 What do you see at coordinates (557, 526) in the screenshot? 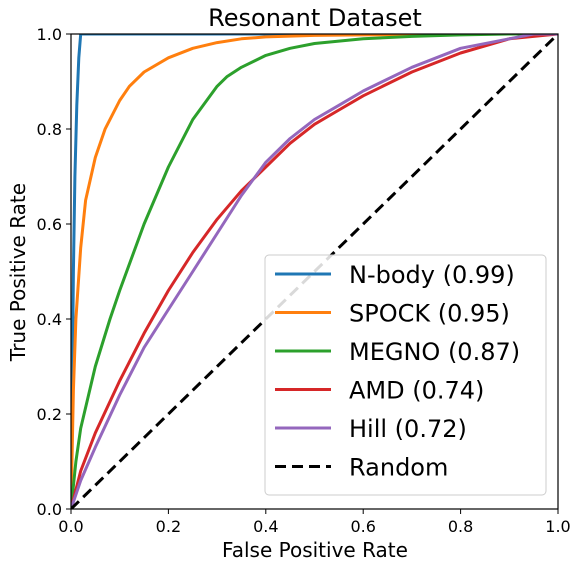
I see `x-tick-label: 1.0` at bounding box center [557, 526].